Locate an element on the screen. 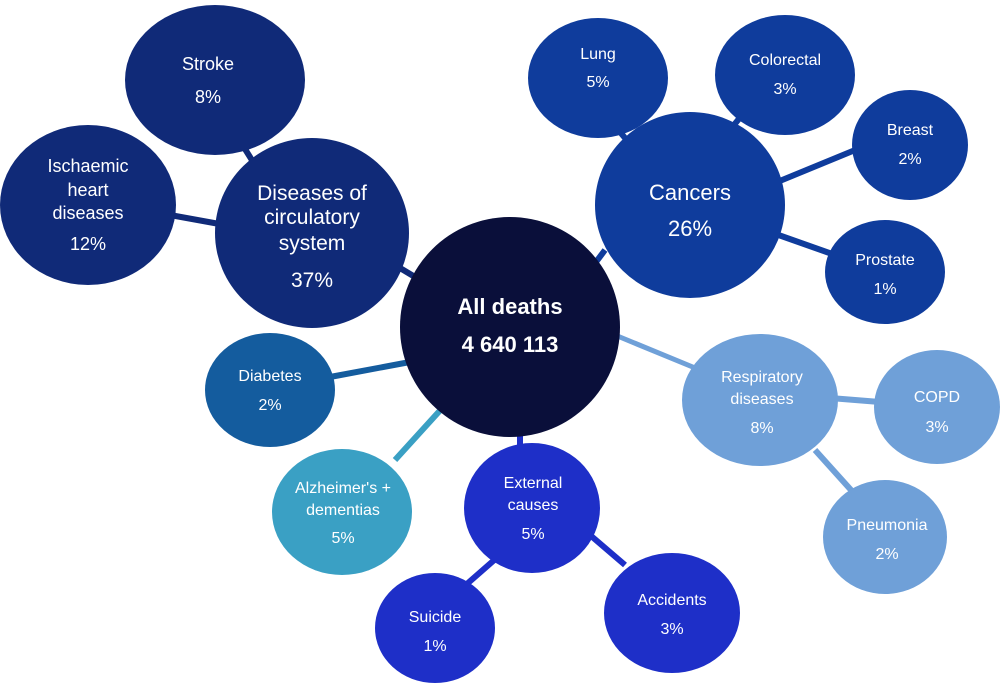 The height and width of the screenshot is (688, 1000). center-title: All deaths is located at coordinates (509, 306).